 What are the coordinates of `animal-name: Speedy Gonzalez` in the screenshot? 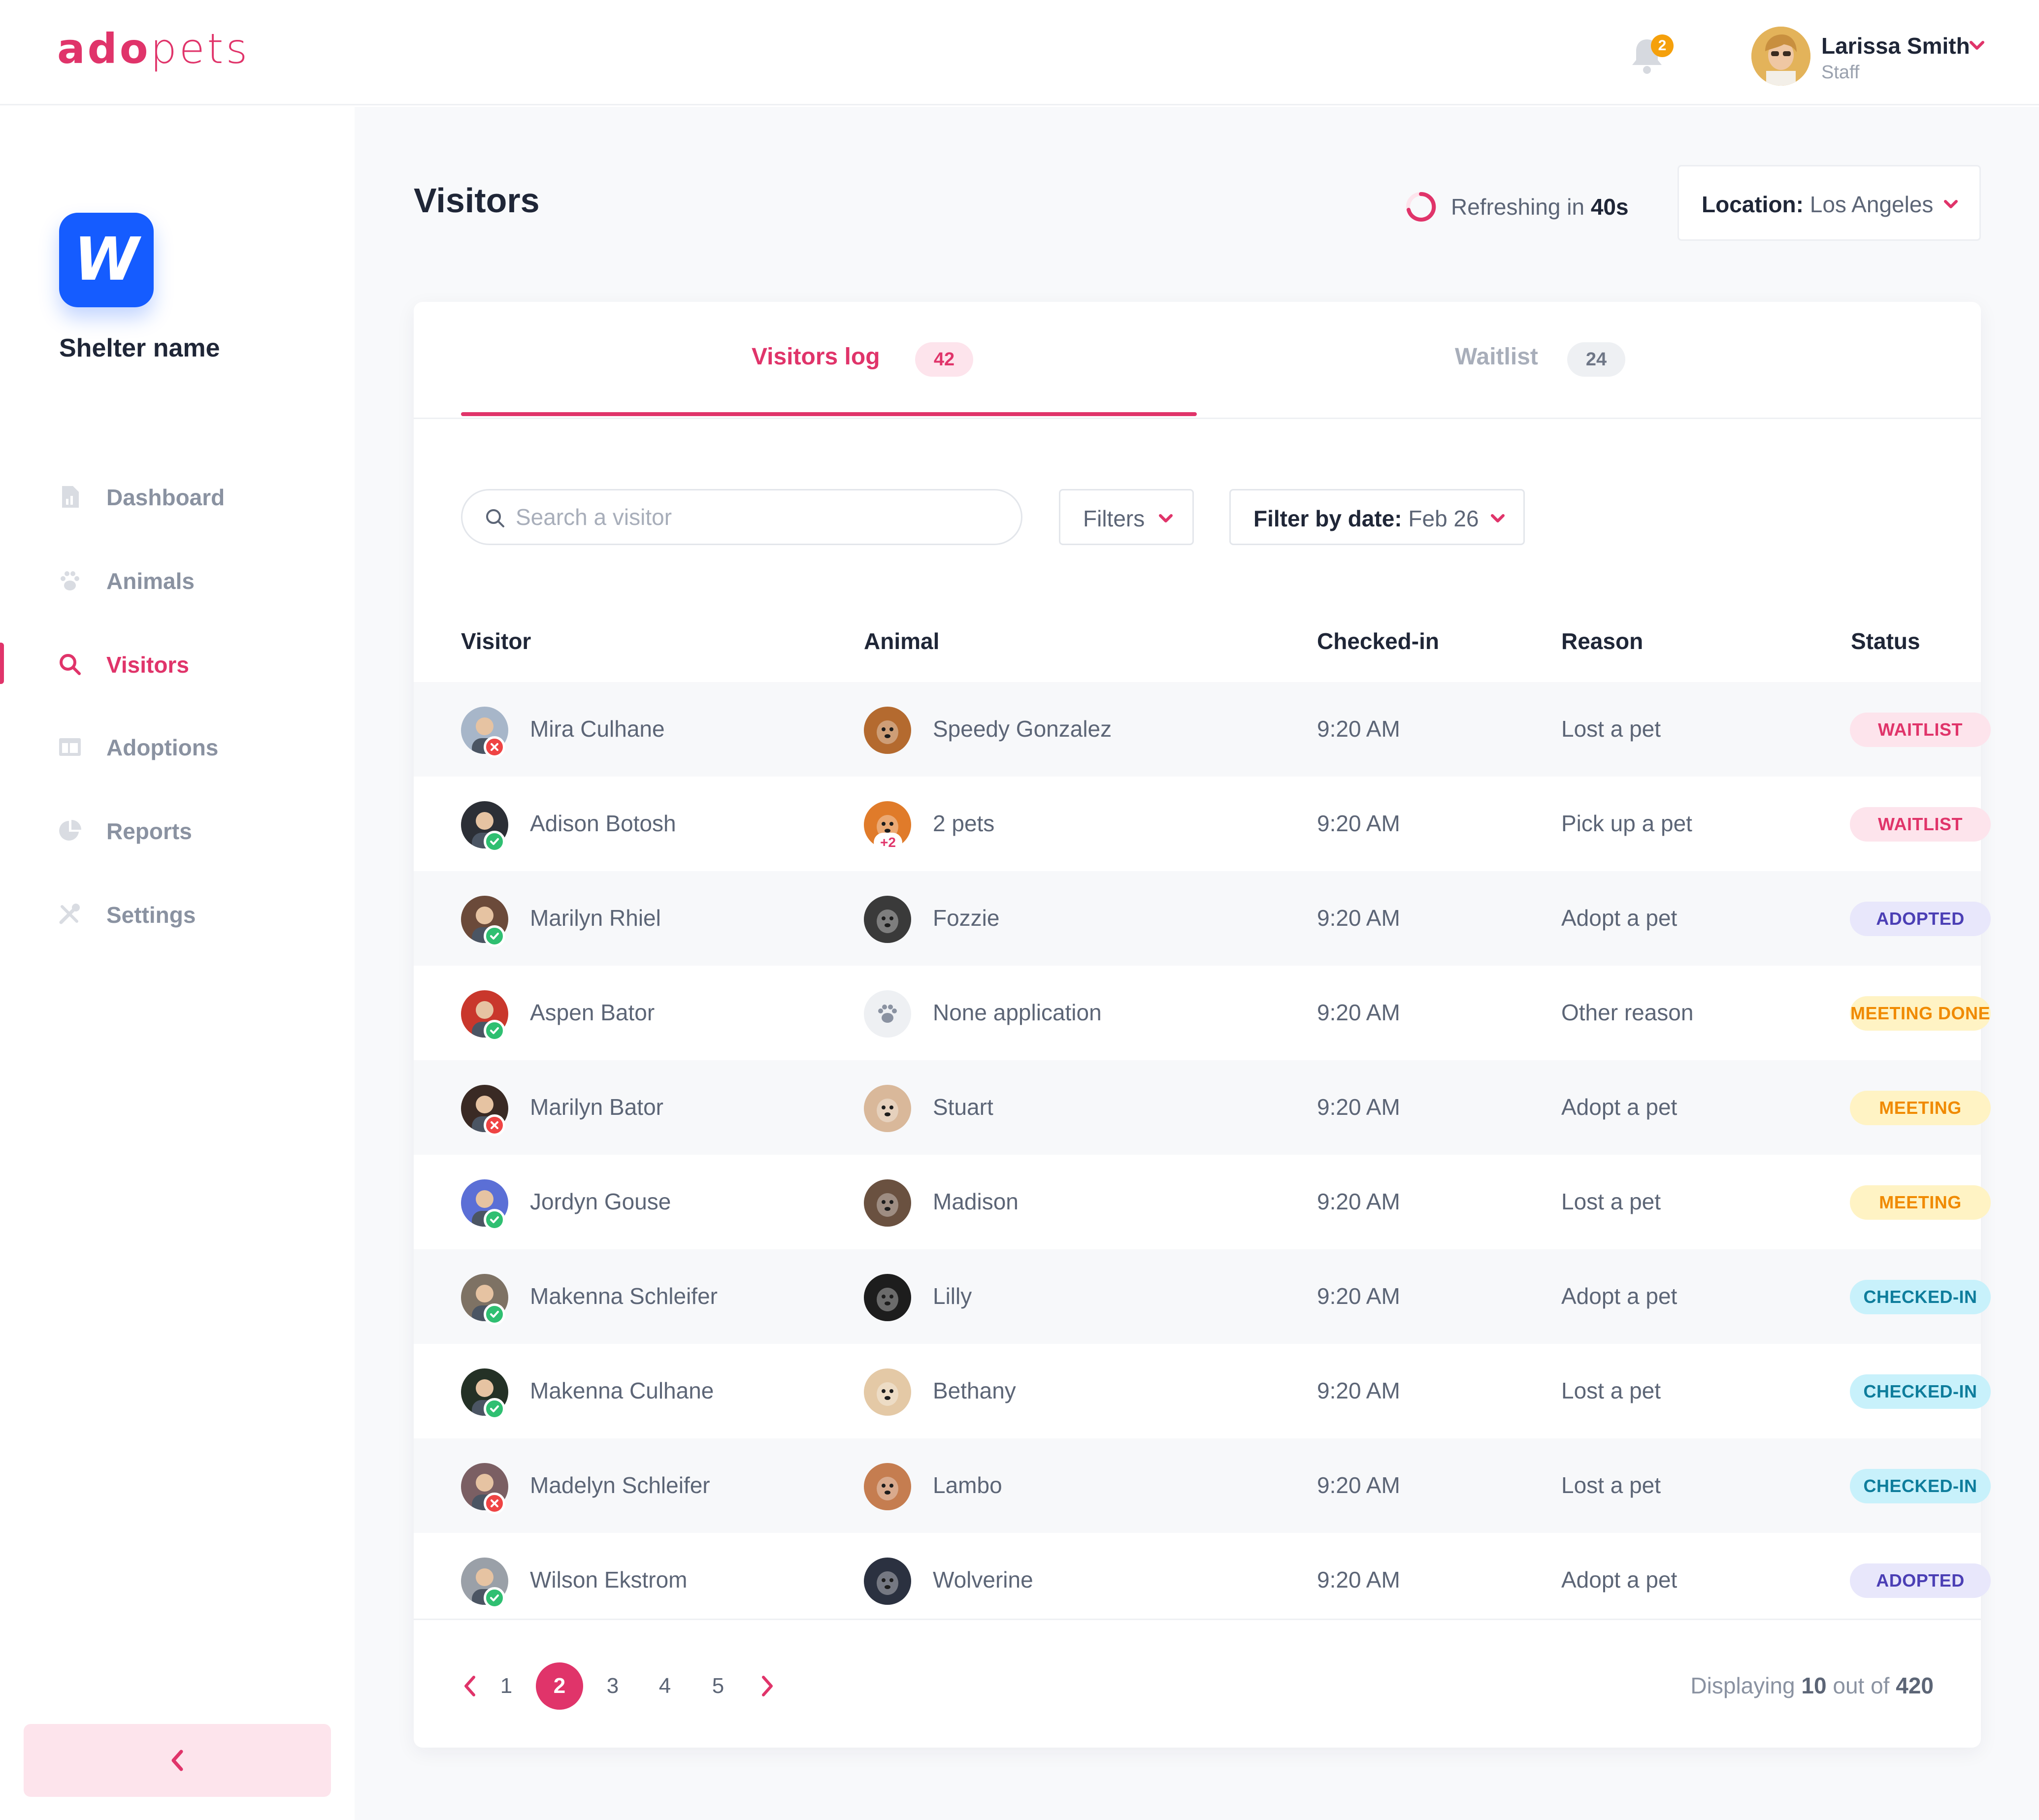 It's located at (1022, 729).